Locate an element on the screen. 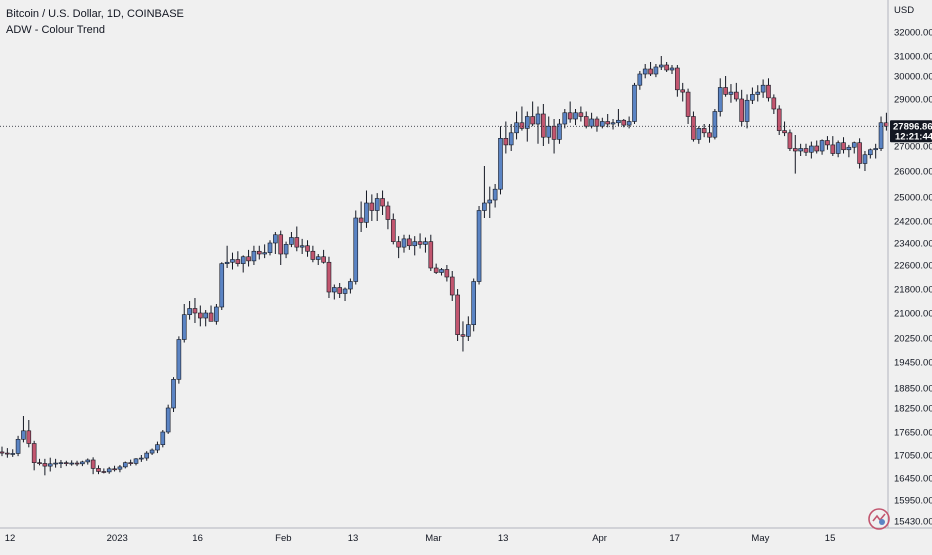 Image resolution: width=932 pixels, height=555 pixels. price-tick-label: 21000.00 is located at coordinates (913, 314).